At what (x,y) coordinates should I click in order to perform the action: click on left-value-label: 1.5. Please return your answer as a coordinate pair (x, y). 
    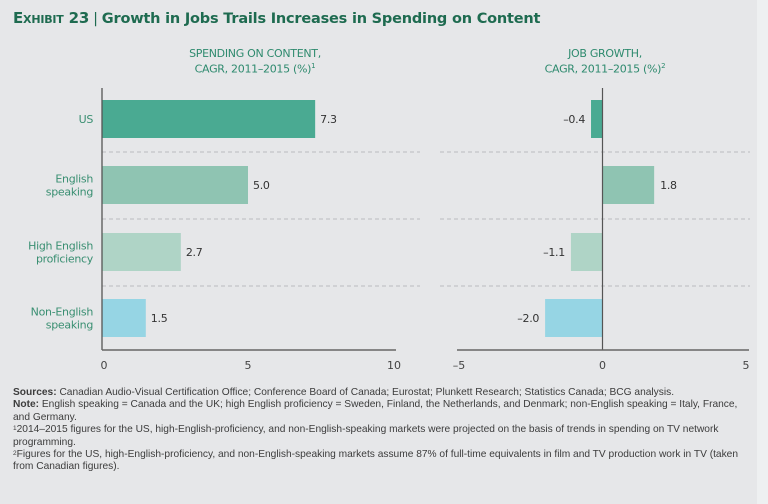
    Looking at the image, I should click on (159, 318).